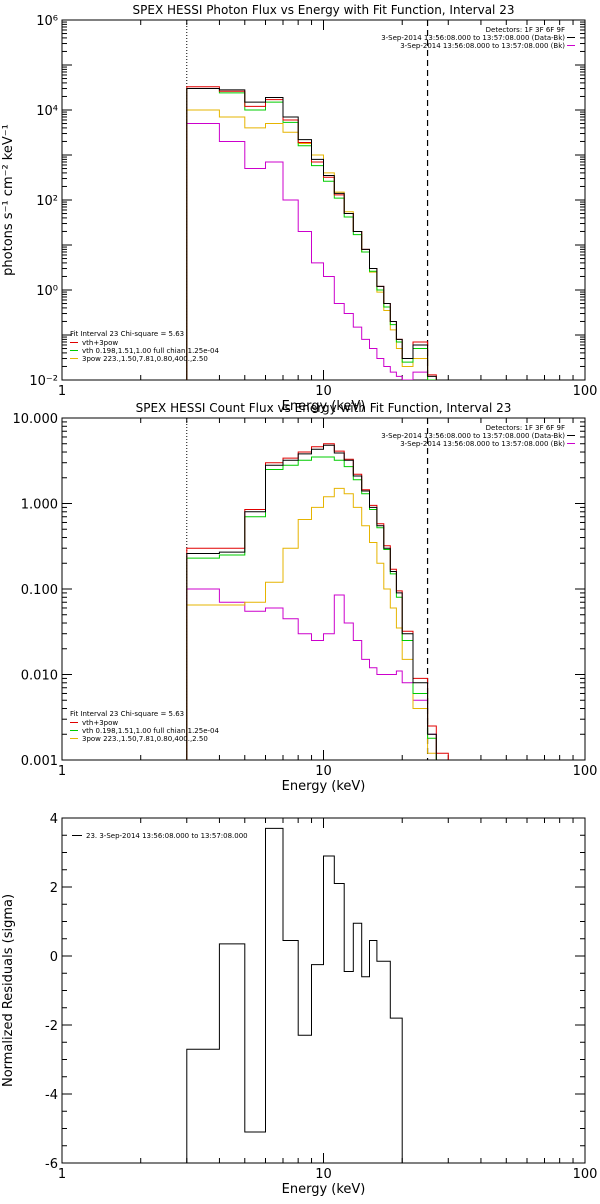 The image size is (600, 1204). I want to click on y-tick-label: -6, so click(51, 1164).